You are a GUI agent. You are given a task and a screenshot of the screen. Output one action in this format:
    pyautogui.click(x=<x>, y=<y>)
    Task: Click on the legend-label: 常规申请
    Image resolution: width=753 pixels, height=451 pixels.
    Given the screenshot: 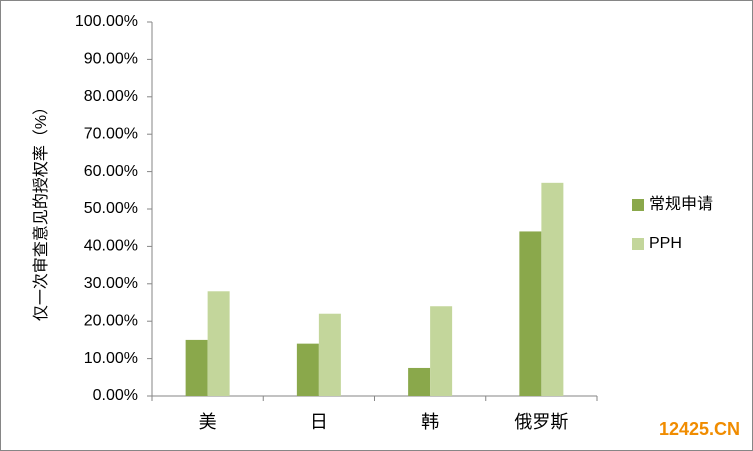 What is the action you would take?
    pyautogui.click(x=681, y=204)
    